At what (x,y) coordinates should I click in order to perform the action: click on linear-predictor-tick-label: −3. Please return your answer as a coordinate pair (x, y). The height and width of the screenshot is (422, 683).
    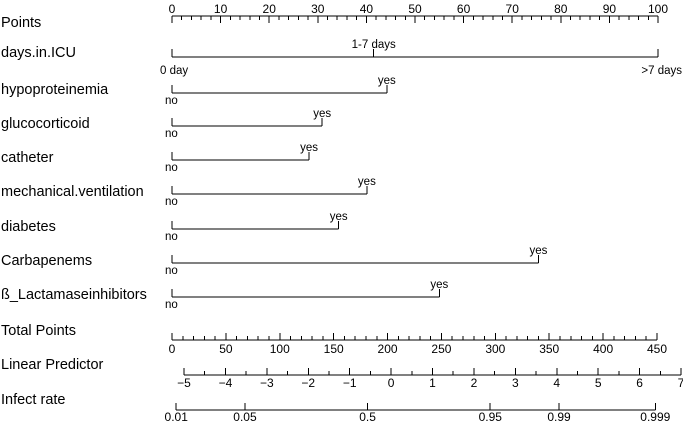
    Looking at the image, I should click on (267, 383).